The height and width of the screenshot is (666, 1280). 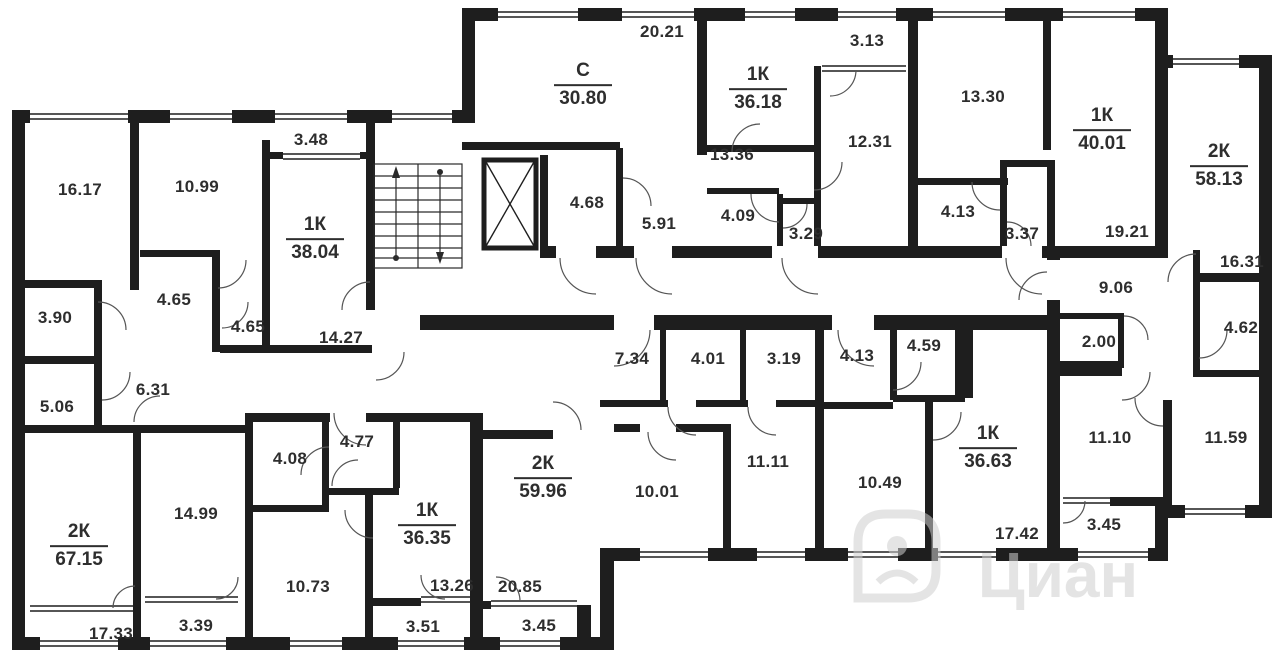 I want to click on room-area-label: 13.26, so click(x=452, y=585).